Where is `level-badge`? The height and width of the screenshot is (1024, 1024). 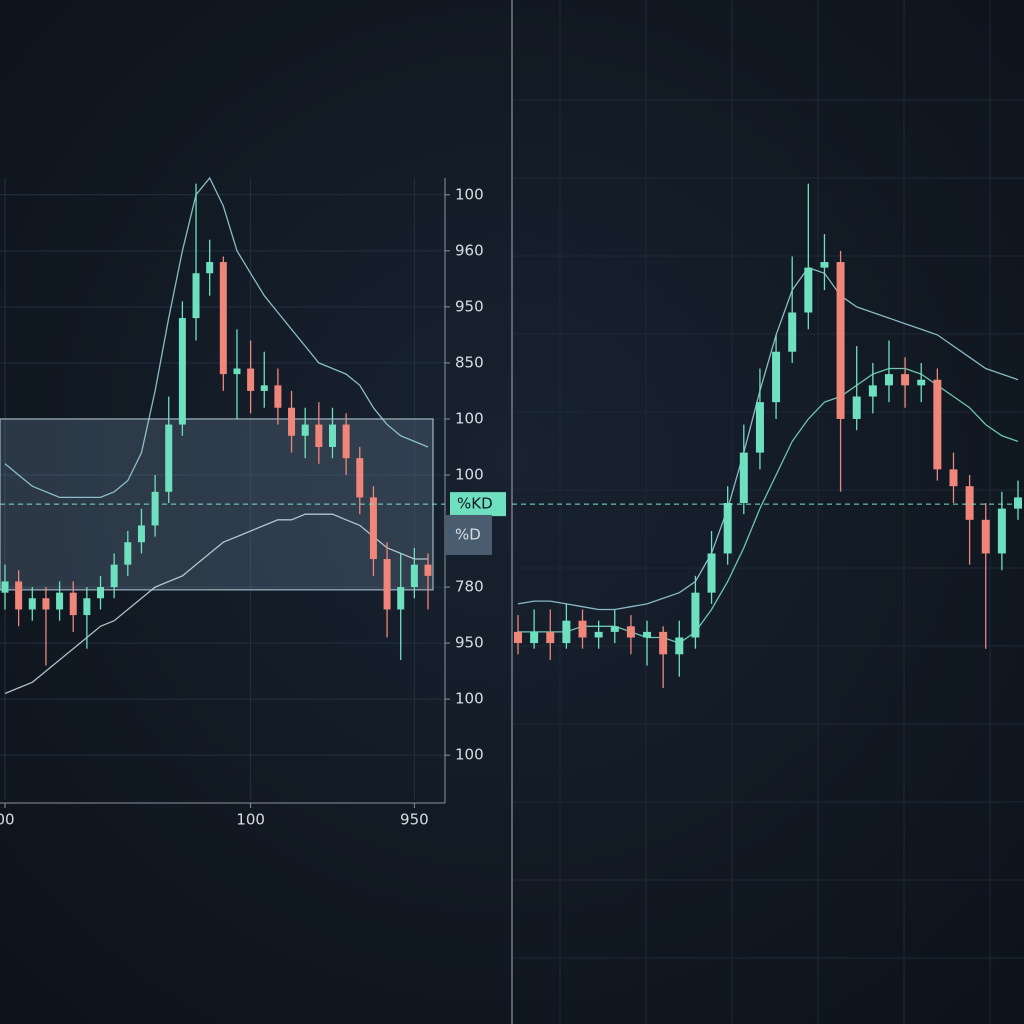 level-badge is located at coordinates (478, 504).